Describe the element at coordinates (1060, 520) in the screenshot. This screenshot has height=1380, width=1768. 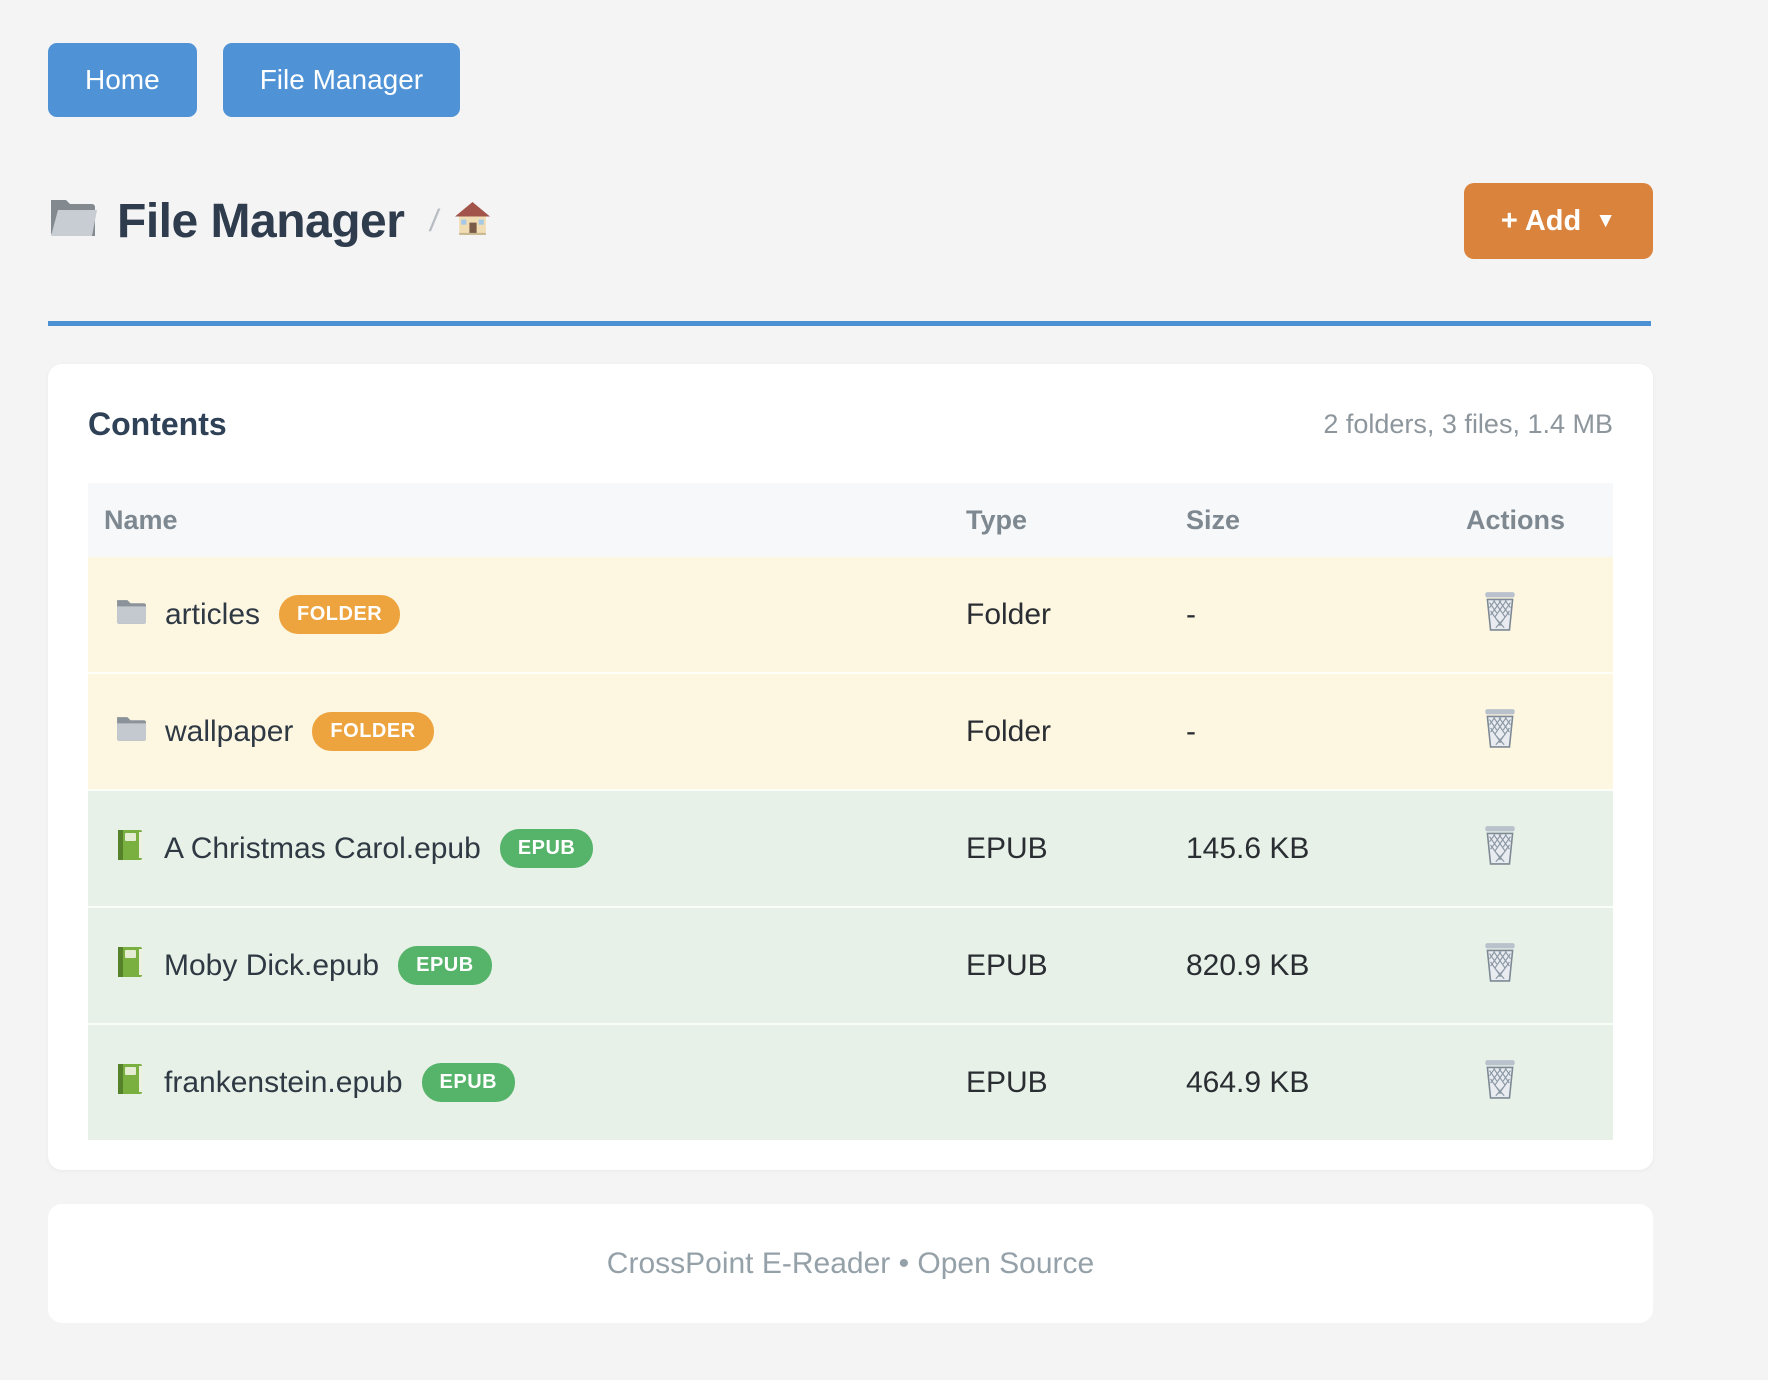
I see `column-header-type: Type` at that location.